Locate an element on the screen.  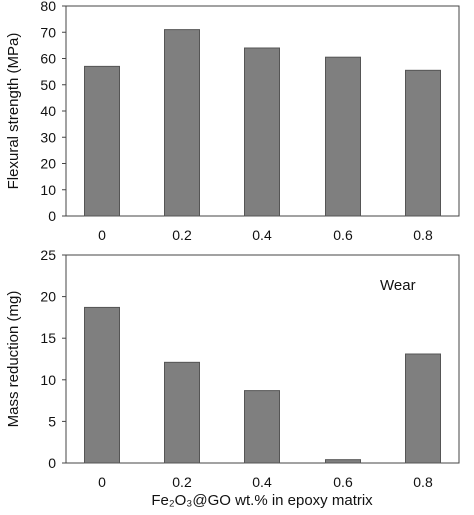
annotation-label: Wear is located at coordinates (398, 285).